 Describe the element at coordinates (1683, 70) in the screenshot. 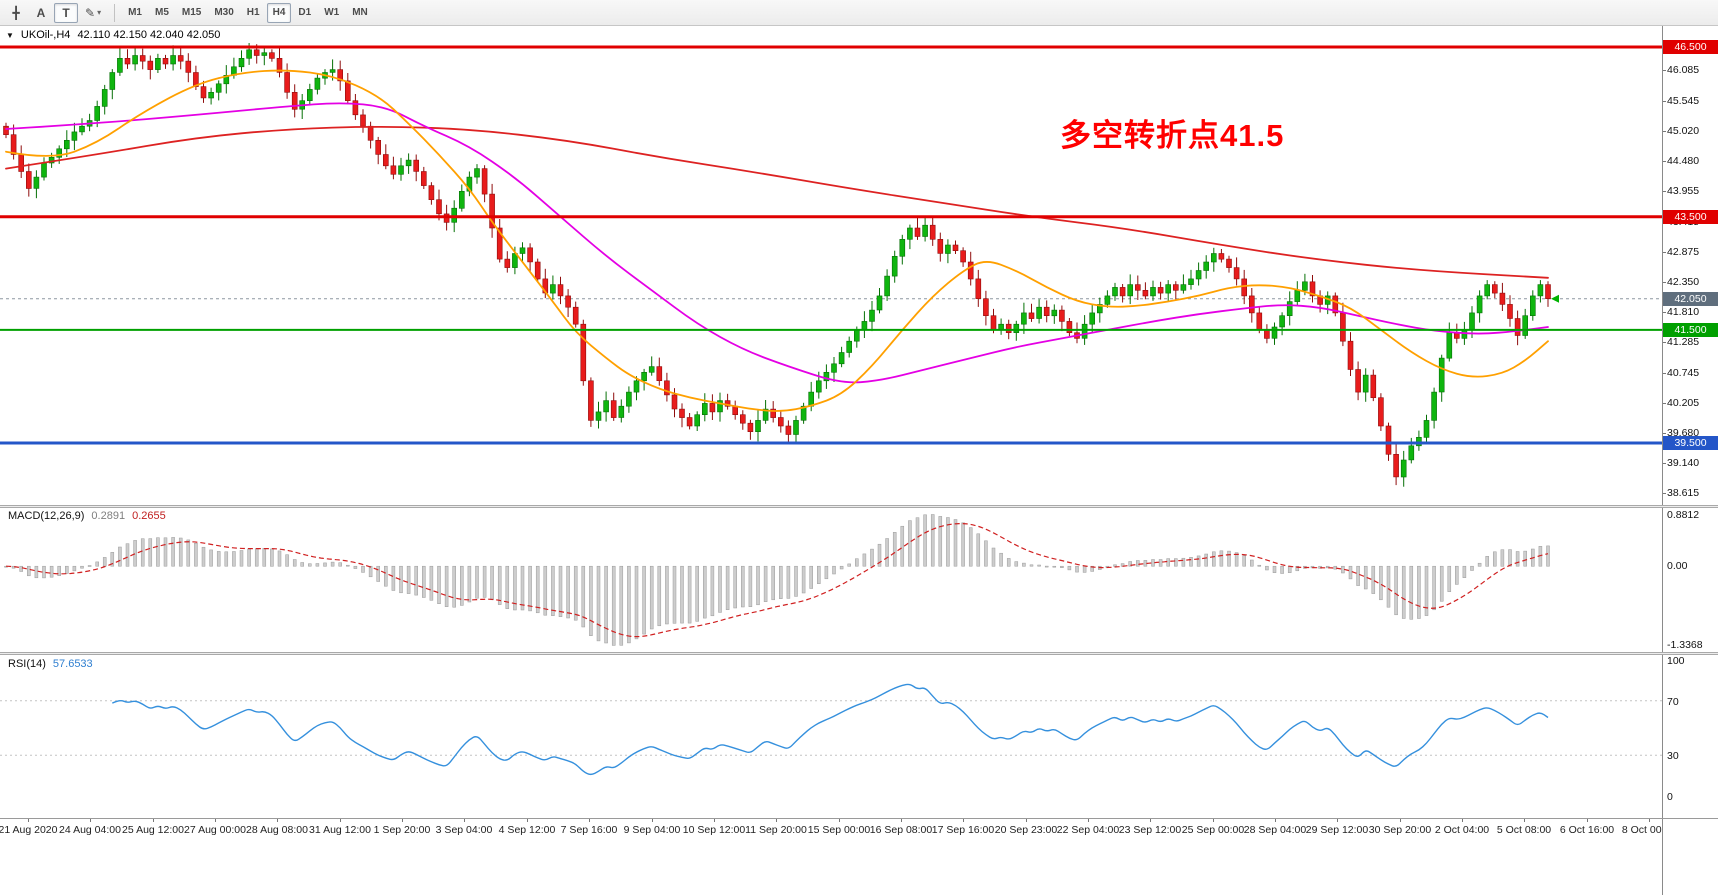

I see `price-tick-label: 46.085` at that location.